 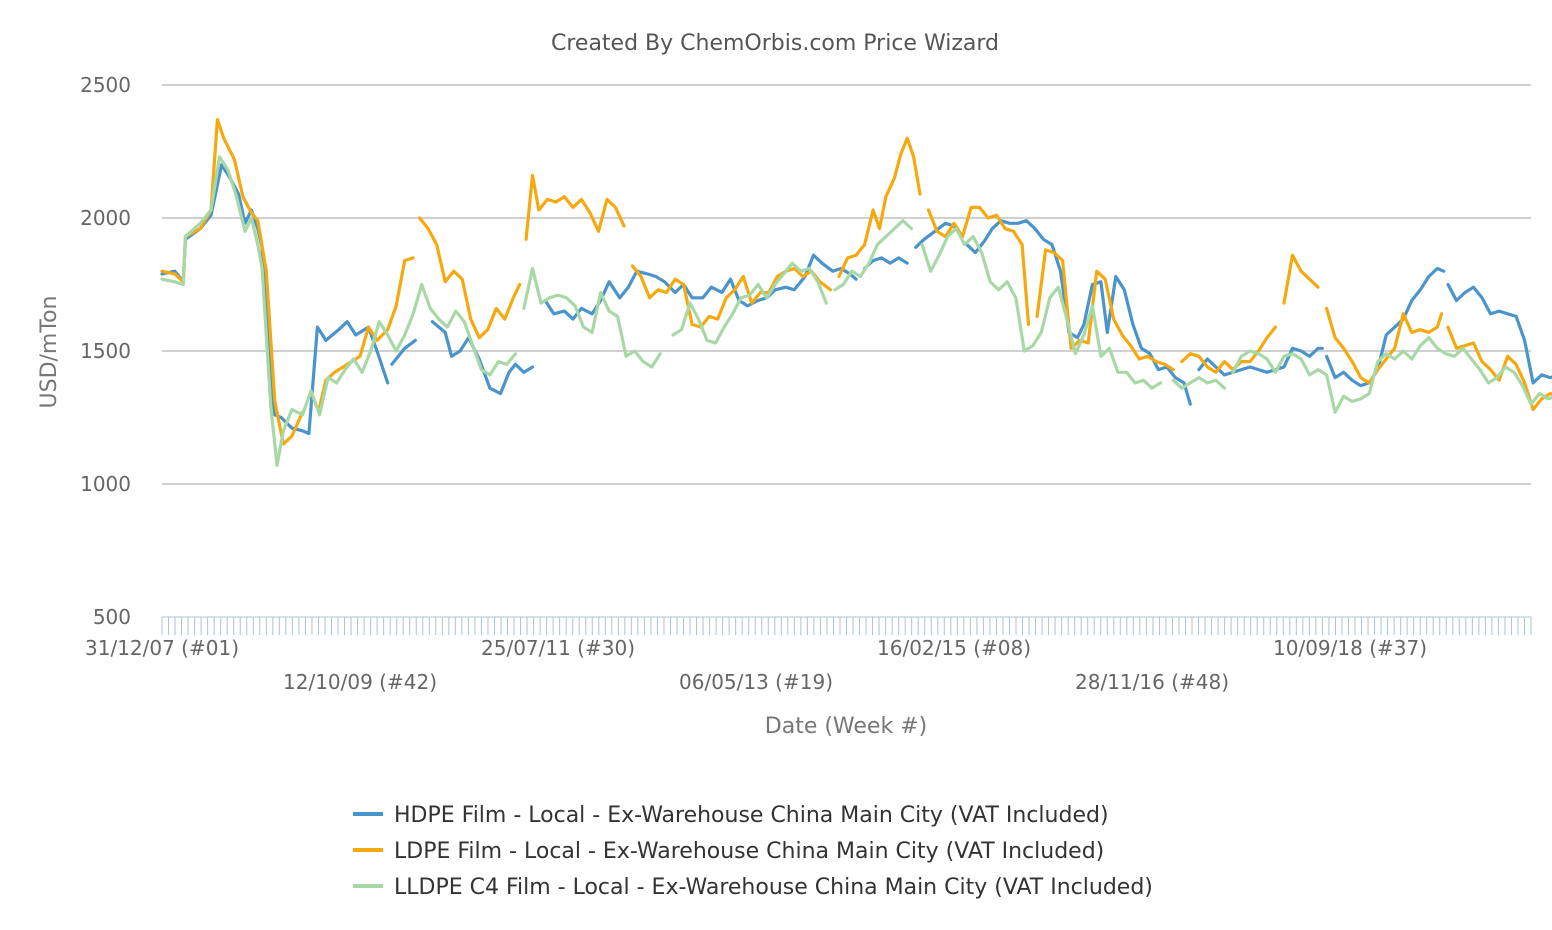 I want to click on x-tick-label: 12/10/09 (#42), so click(x=360, y=682).